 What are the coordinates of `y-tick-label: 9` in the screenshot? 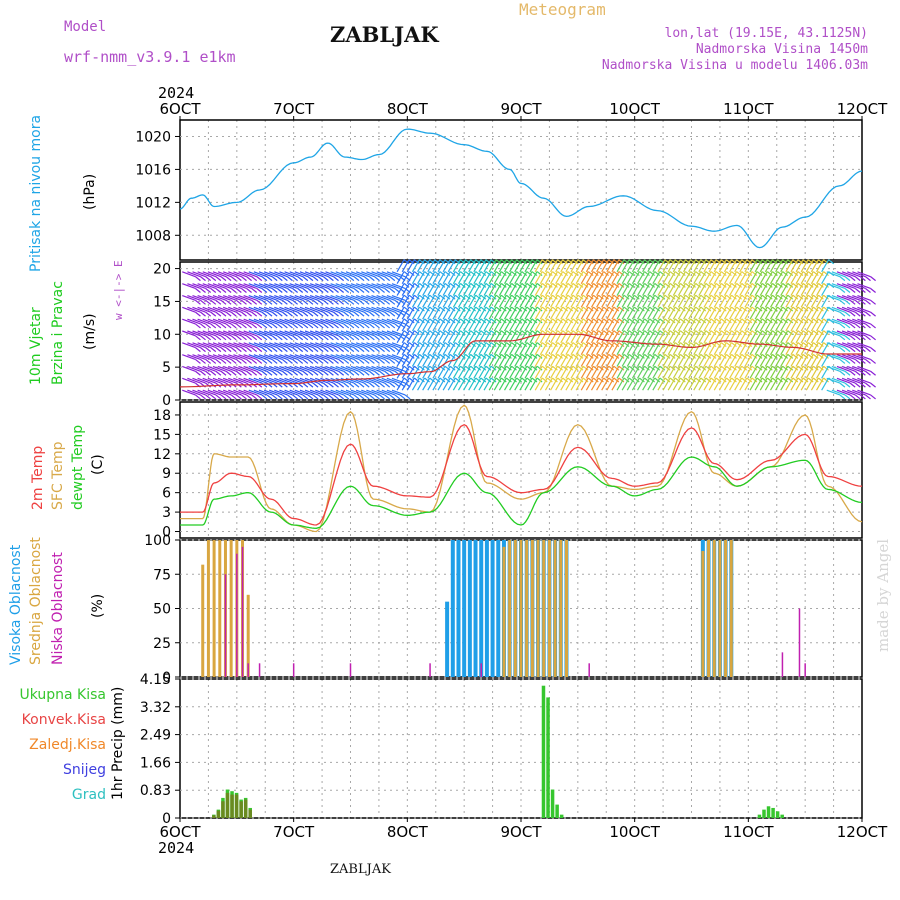 It's located at (166, 474).